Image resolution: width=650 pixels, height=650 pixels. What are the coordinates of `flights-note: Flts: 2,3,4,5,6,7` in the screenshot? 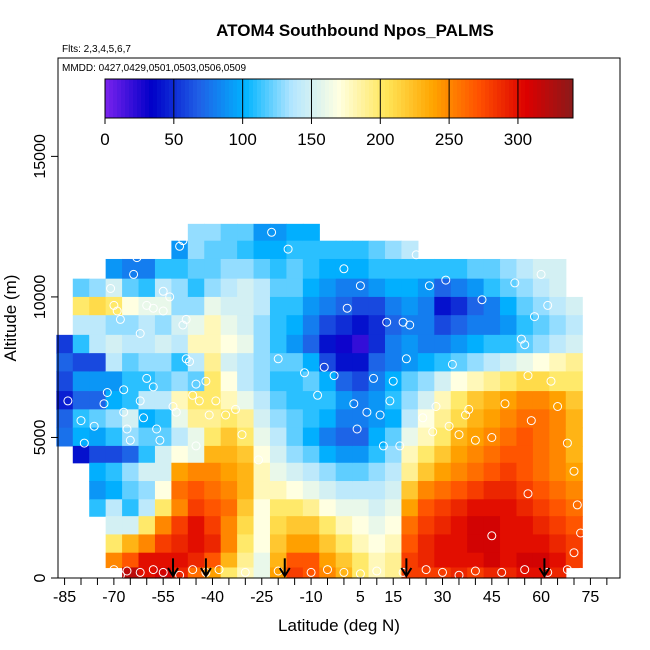 It's located at (96, 49).